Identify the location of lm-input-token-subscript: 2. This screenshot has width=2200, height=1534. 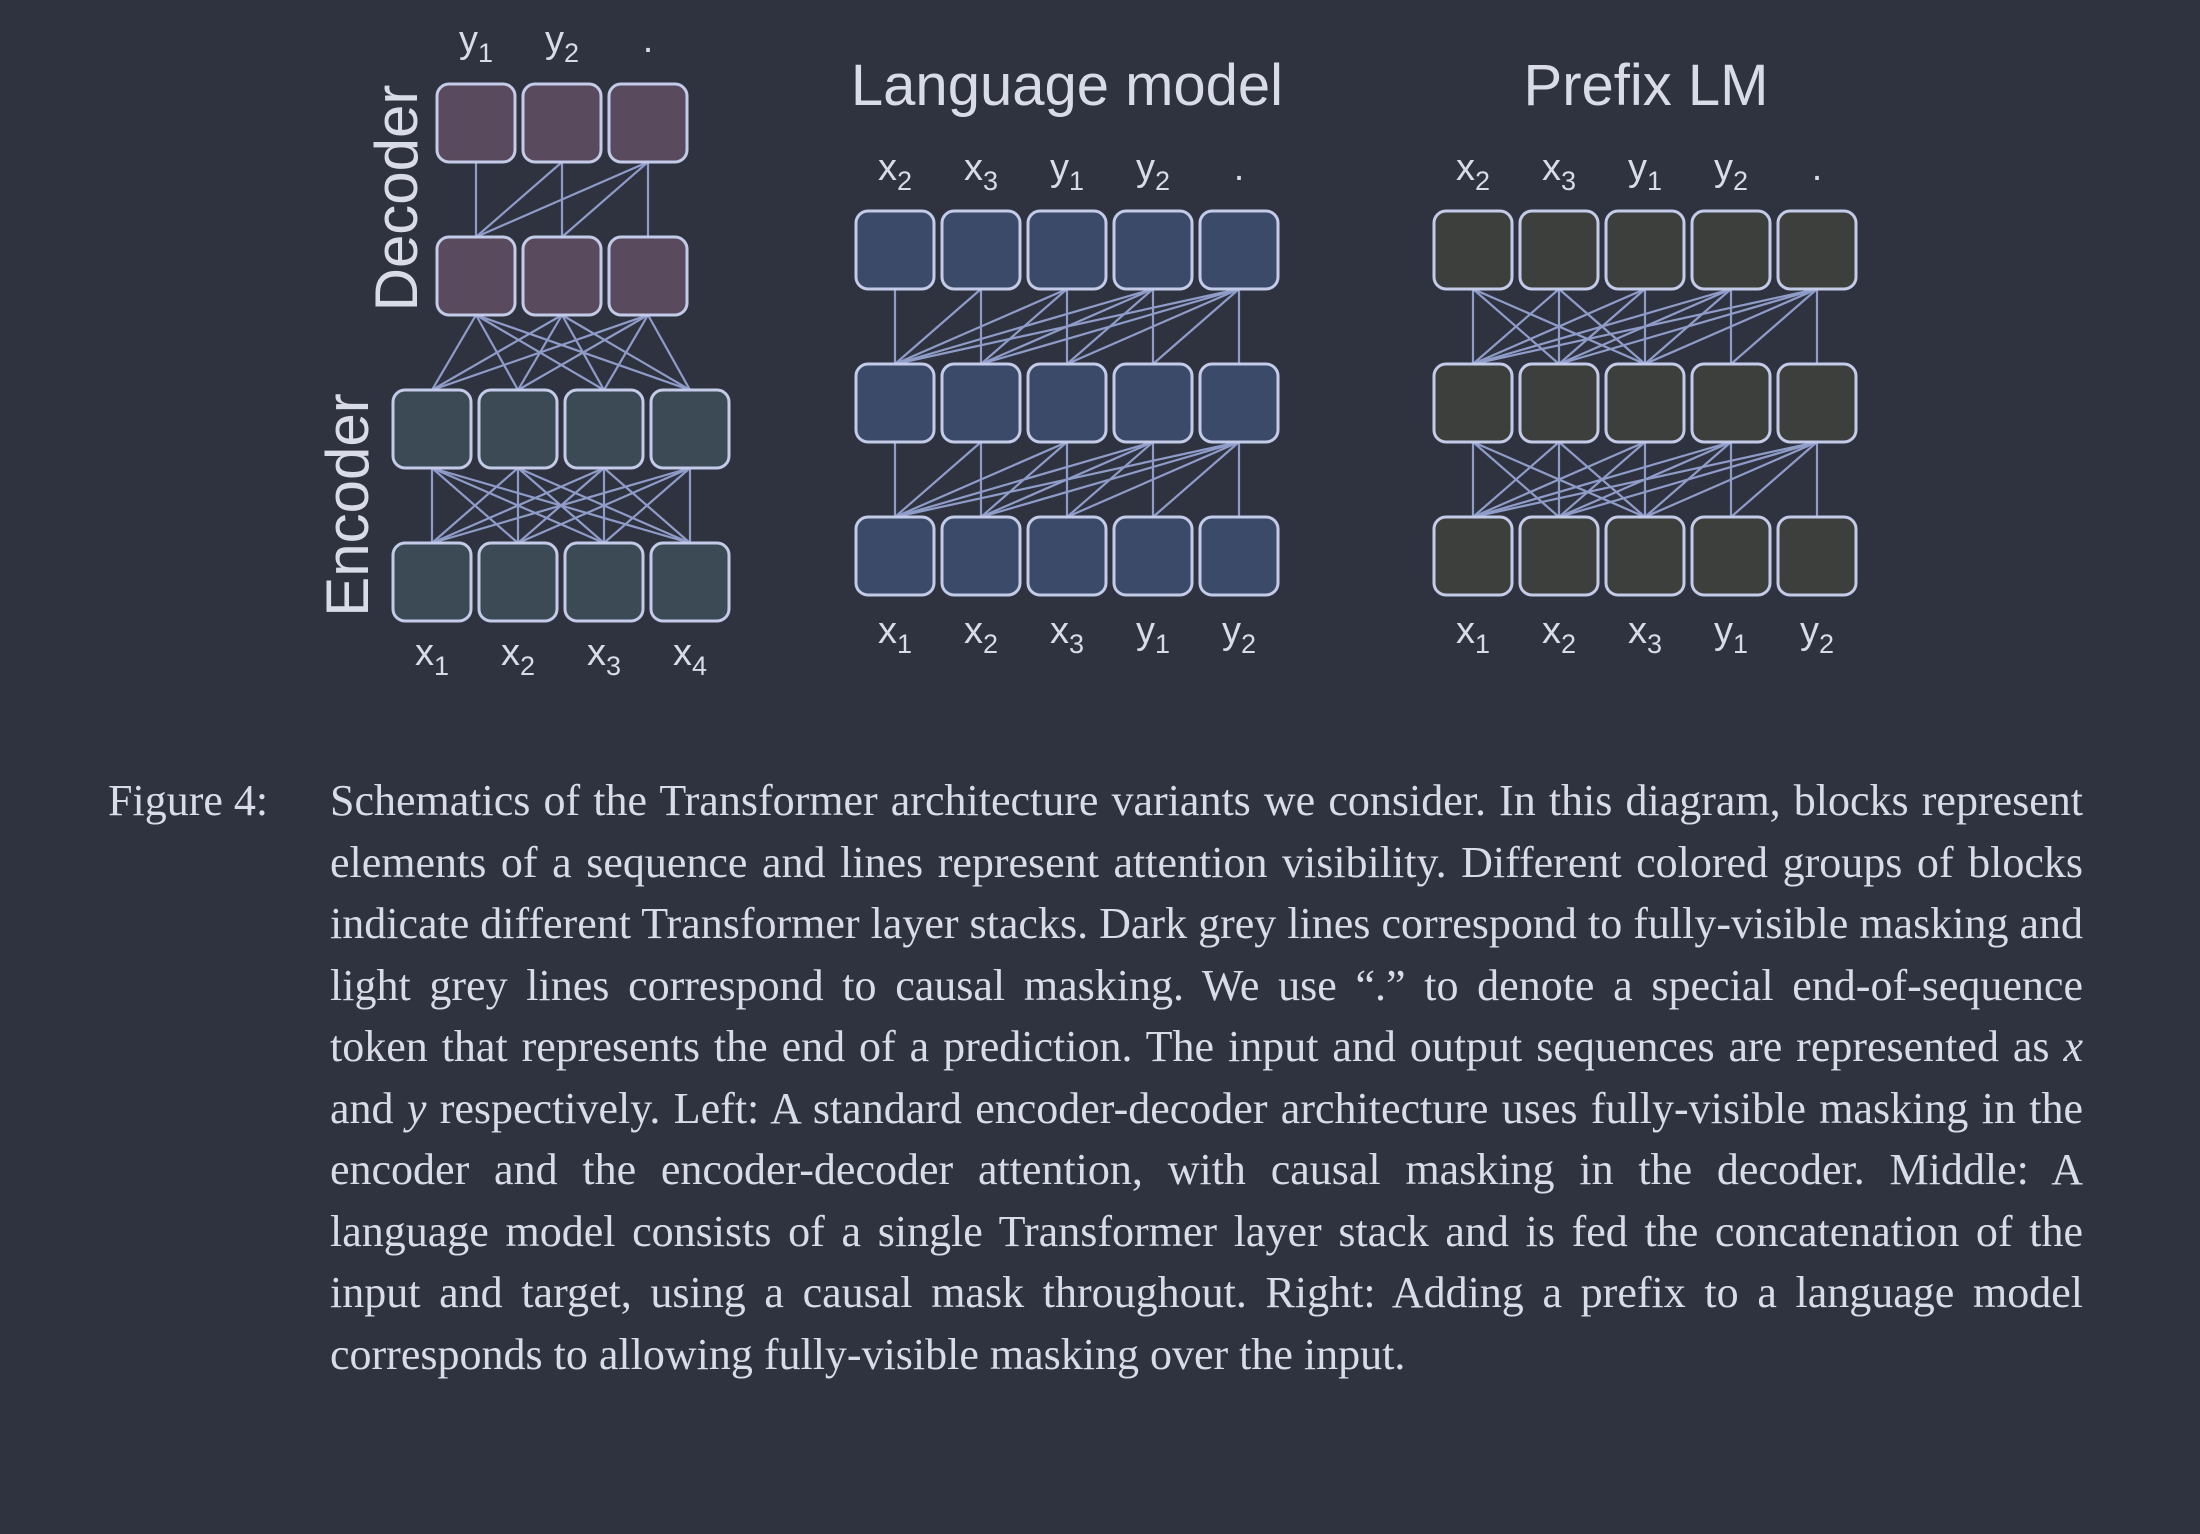
(990, 644).